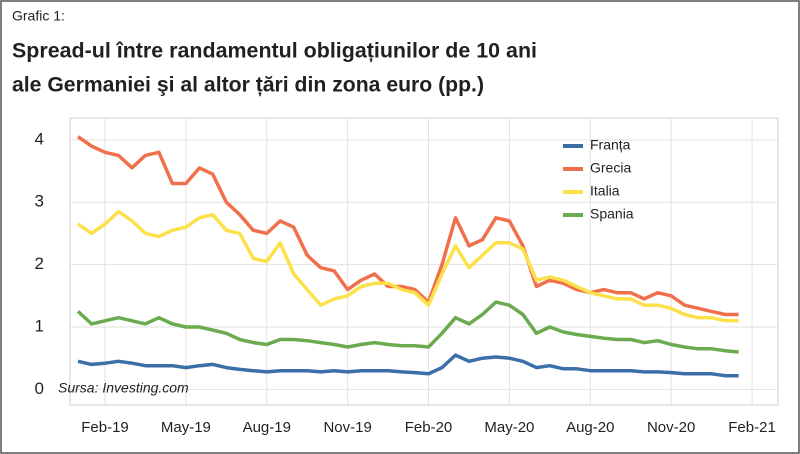 The width and height of the screenshot is (800, 454). I want to click on x-tick-label: Aug-19, so click(267, 427).